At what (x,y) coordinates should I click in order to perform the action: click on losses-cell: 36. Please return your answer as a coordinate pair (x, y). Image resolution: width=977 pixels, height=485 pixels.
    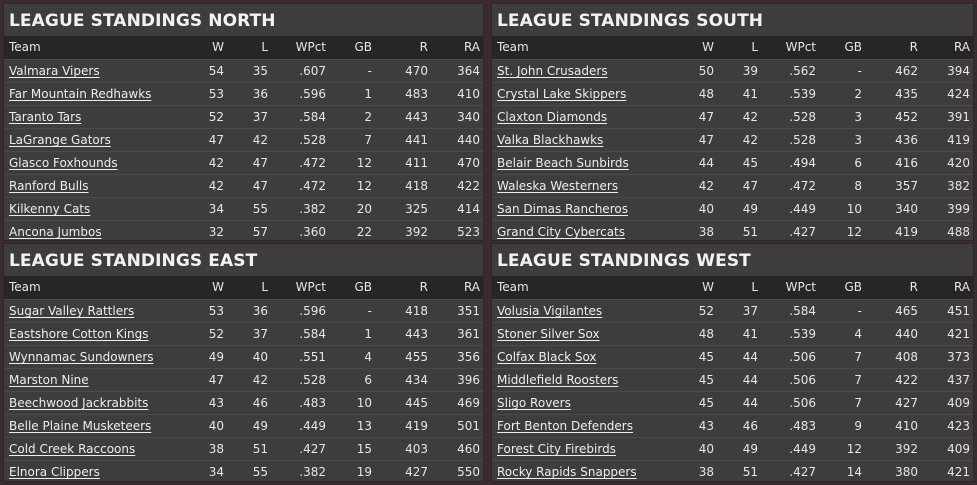
    Looking at the image, I should click on (260, 94).